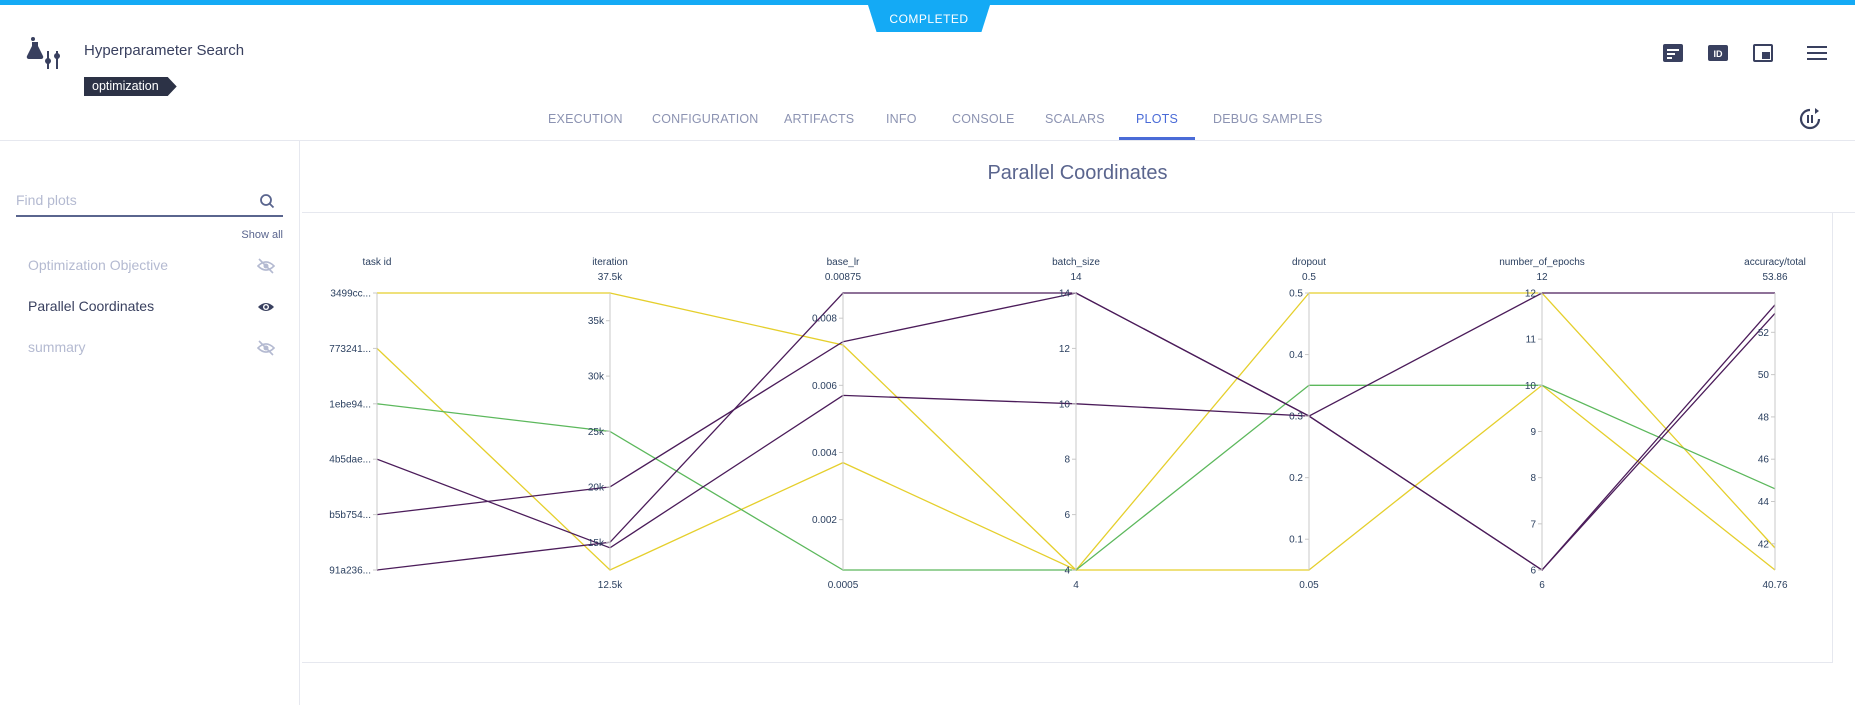  I want to click on tick-label: 44, so click(1764, 502).